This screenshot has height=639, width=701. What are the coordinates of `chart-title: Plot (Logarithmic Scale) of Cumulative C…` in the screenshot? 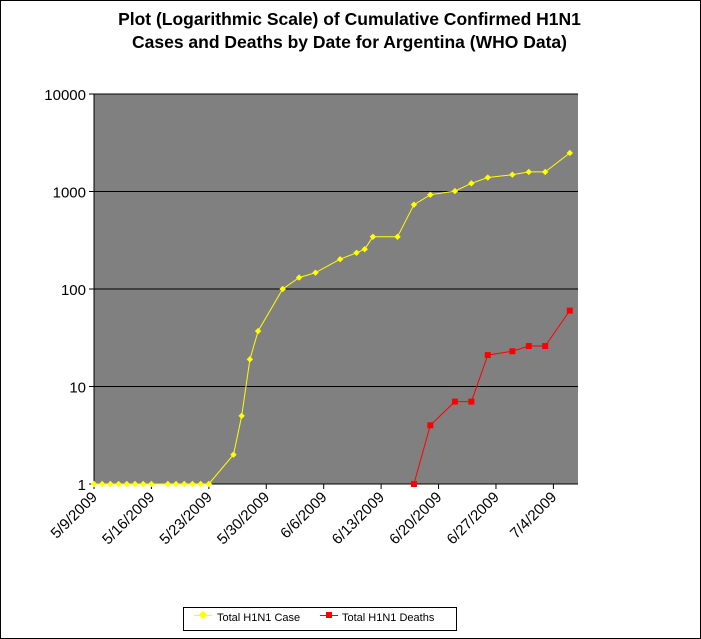 It's located at (349, 31).